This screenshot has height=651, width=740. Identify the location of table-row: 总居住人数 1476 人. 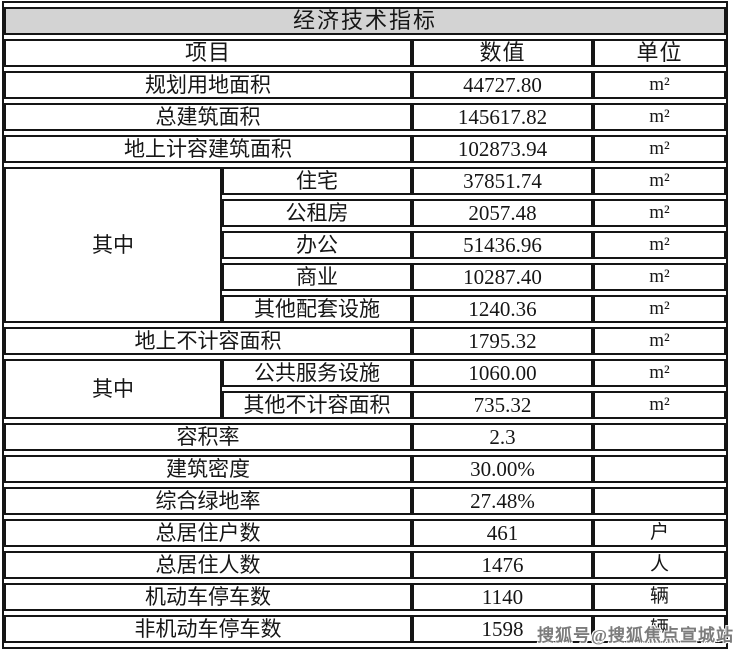
(365, 565).